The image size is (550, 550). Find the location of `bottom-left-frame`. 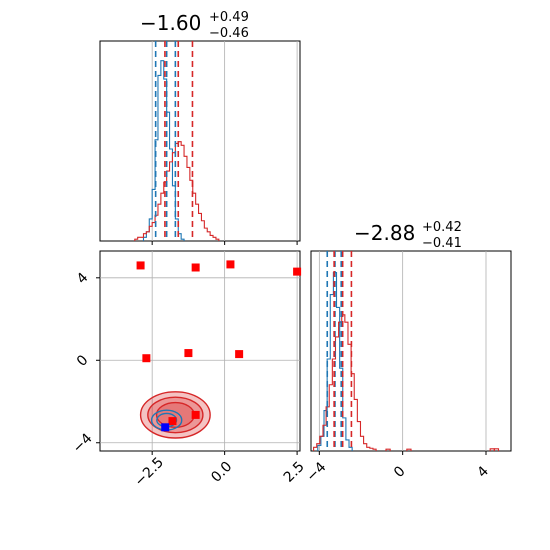

bottom-left-frame is located at coordinates (200, 351).